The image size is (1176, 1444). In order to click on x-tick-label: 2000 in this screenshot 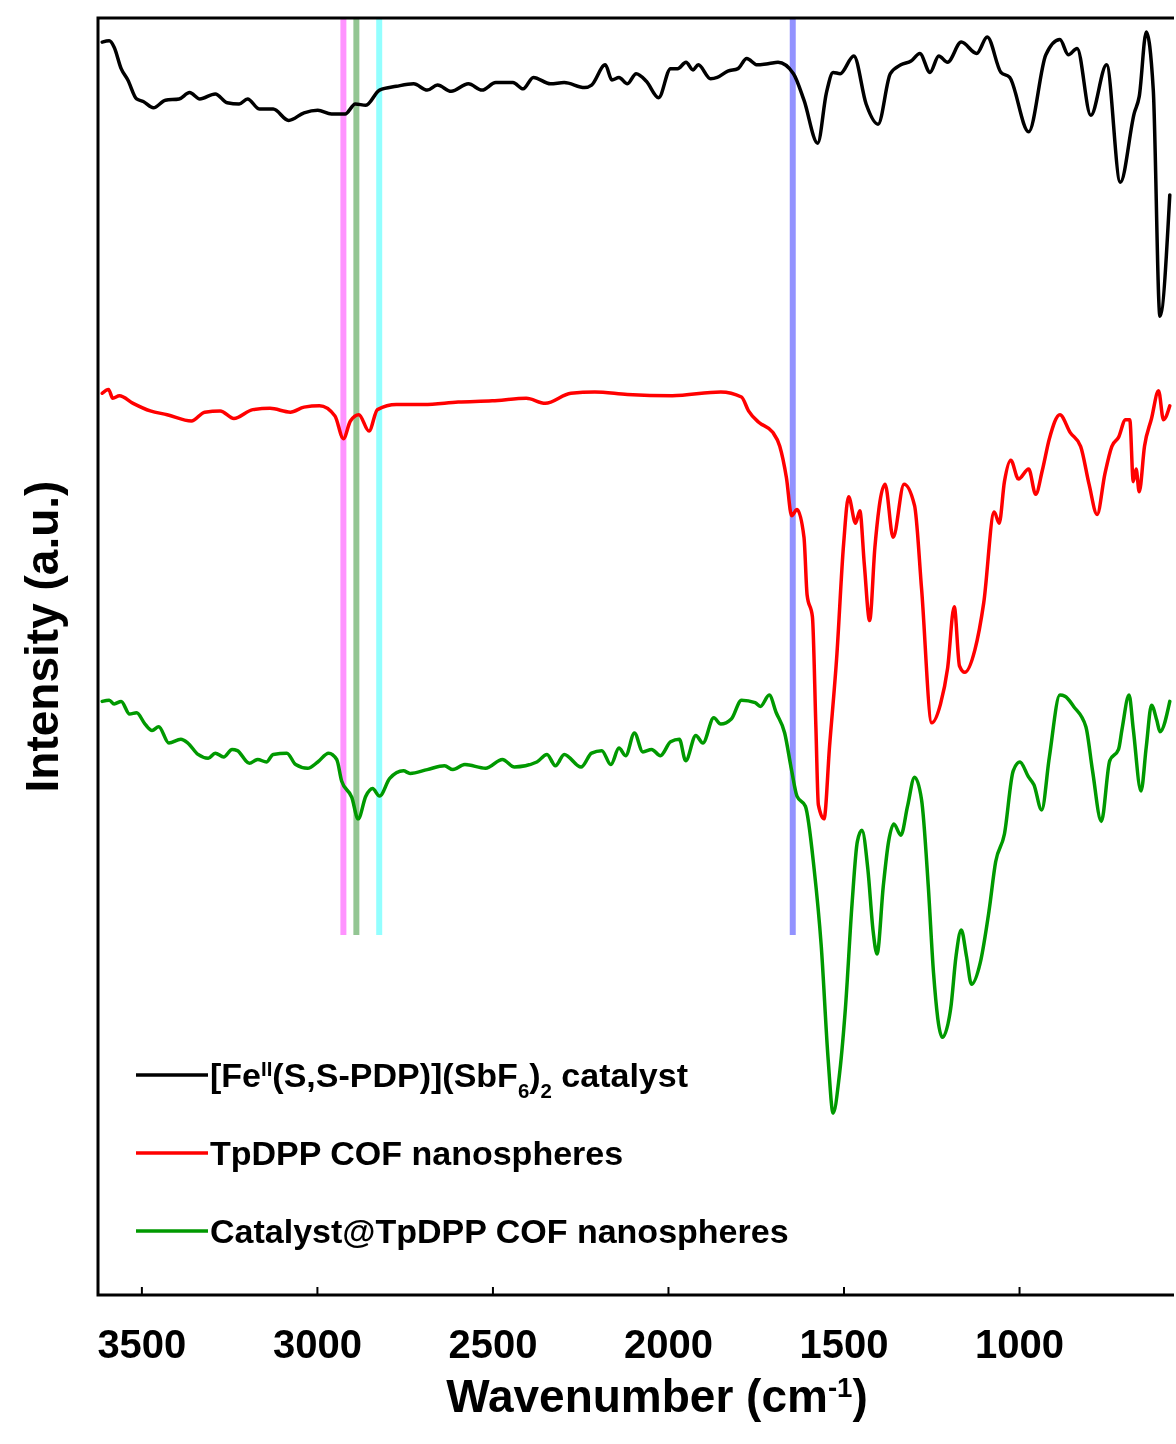, I will do `click(668, 1344)`.